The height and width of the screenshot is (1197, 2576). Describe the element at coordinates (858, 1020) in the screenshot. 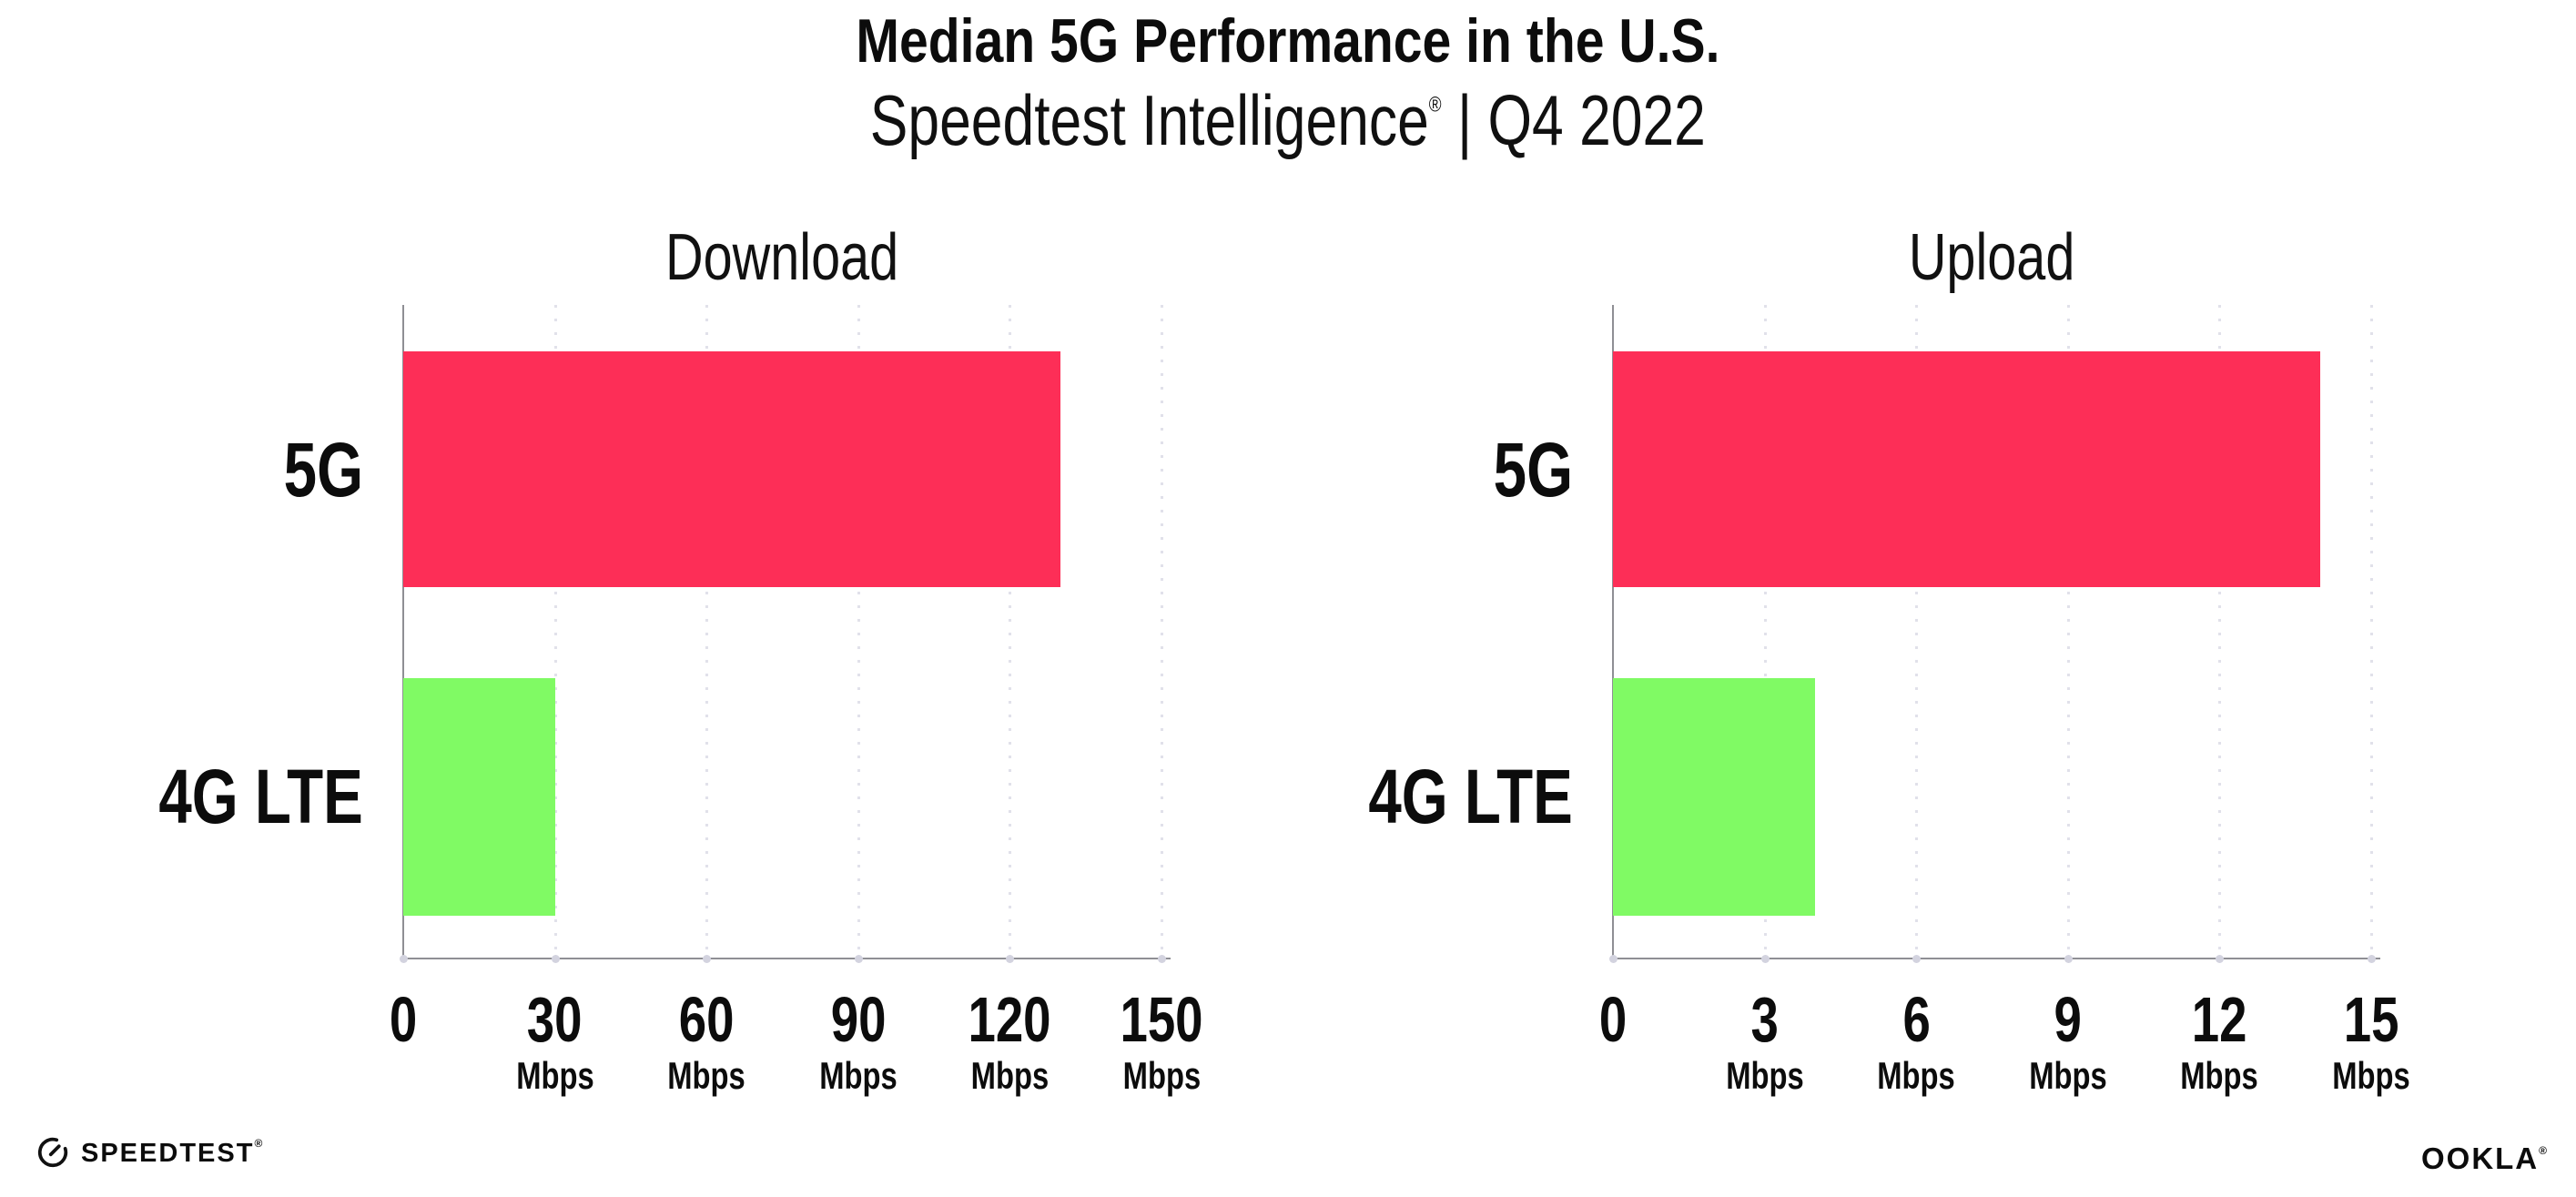

I see `x-tick-number: 90` at that location.